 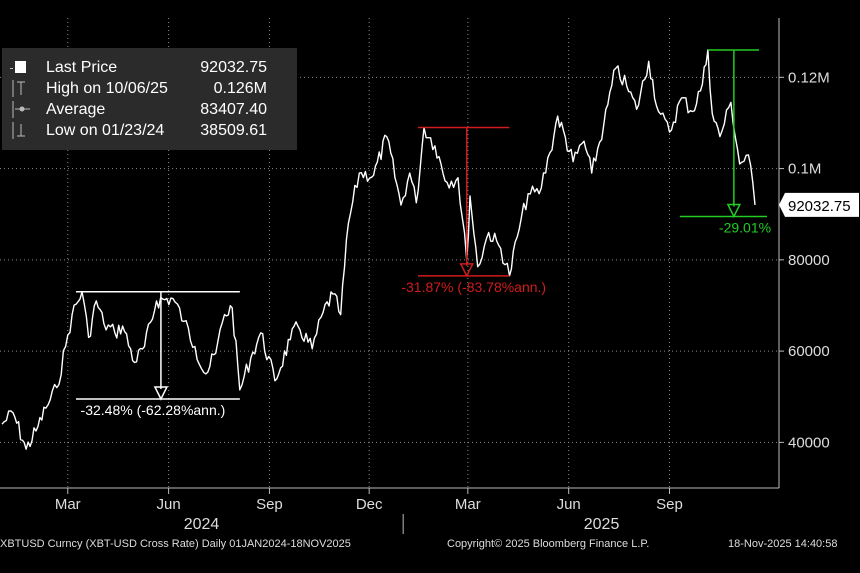 I want to click on y-tick-label: 80000, so click(x=809, y=260).